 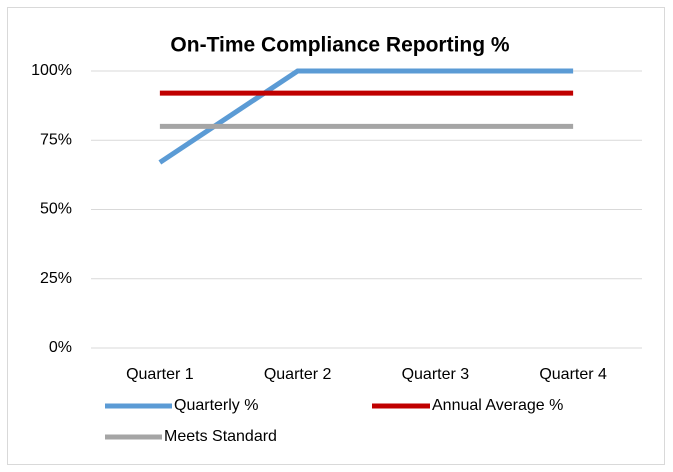 I want to click on y-tick-label: 25%, so click(x=56, y=278).